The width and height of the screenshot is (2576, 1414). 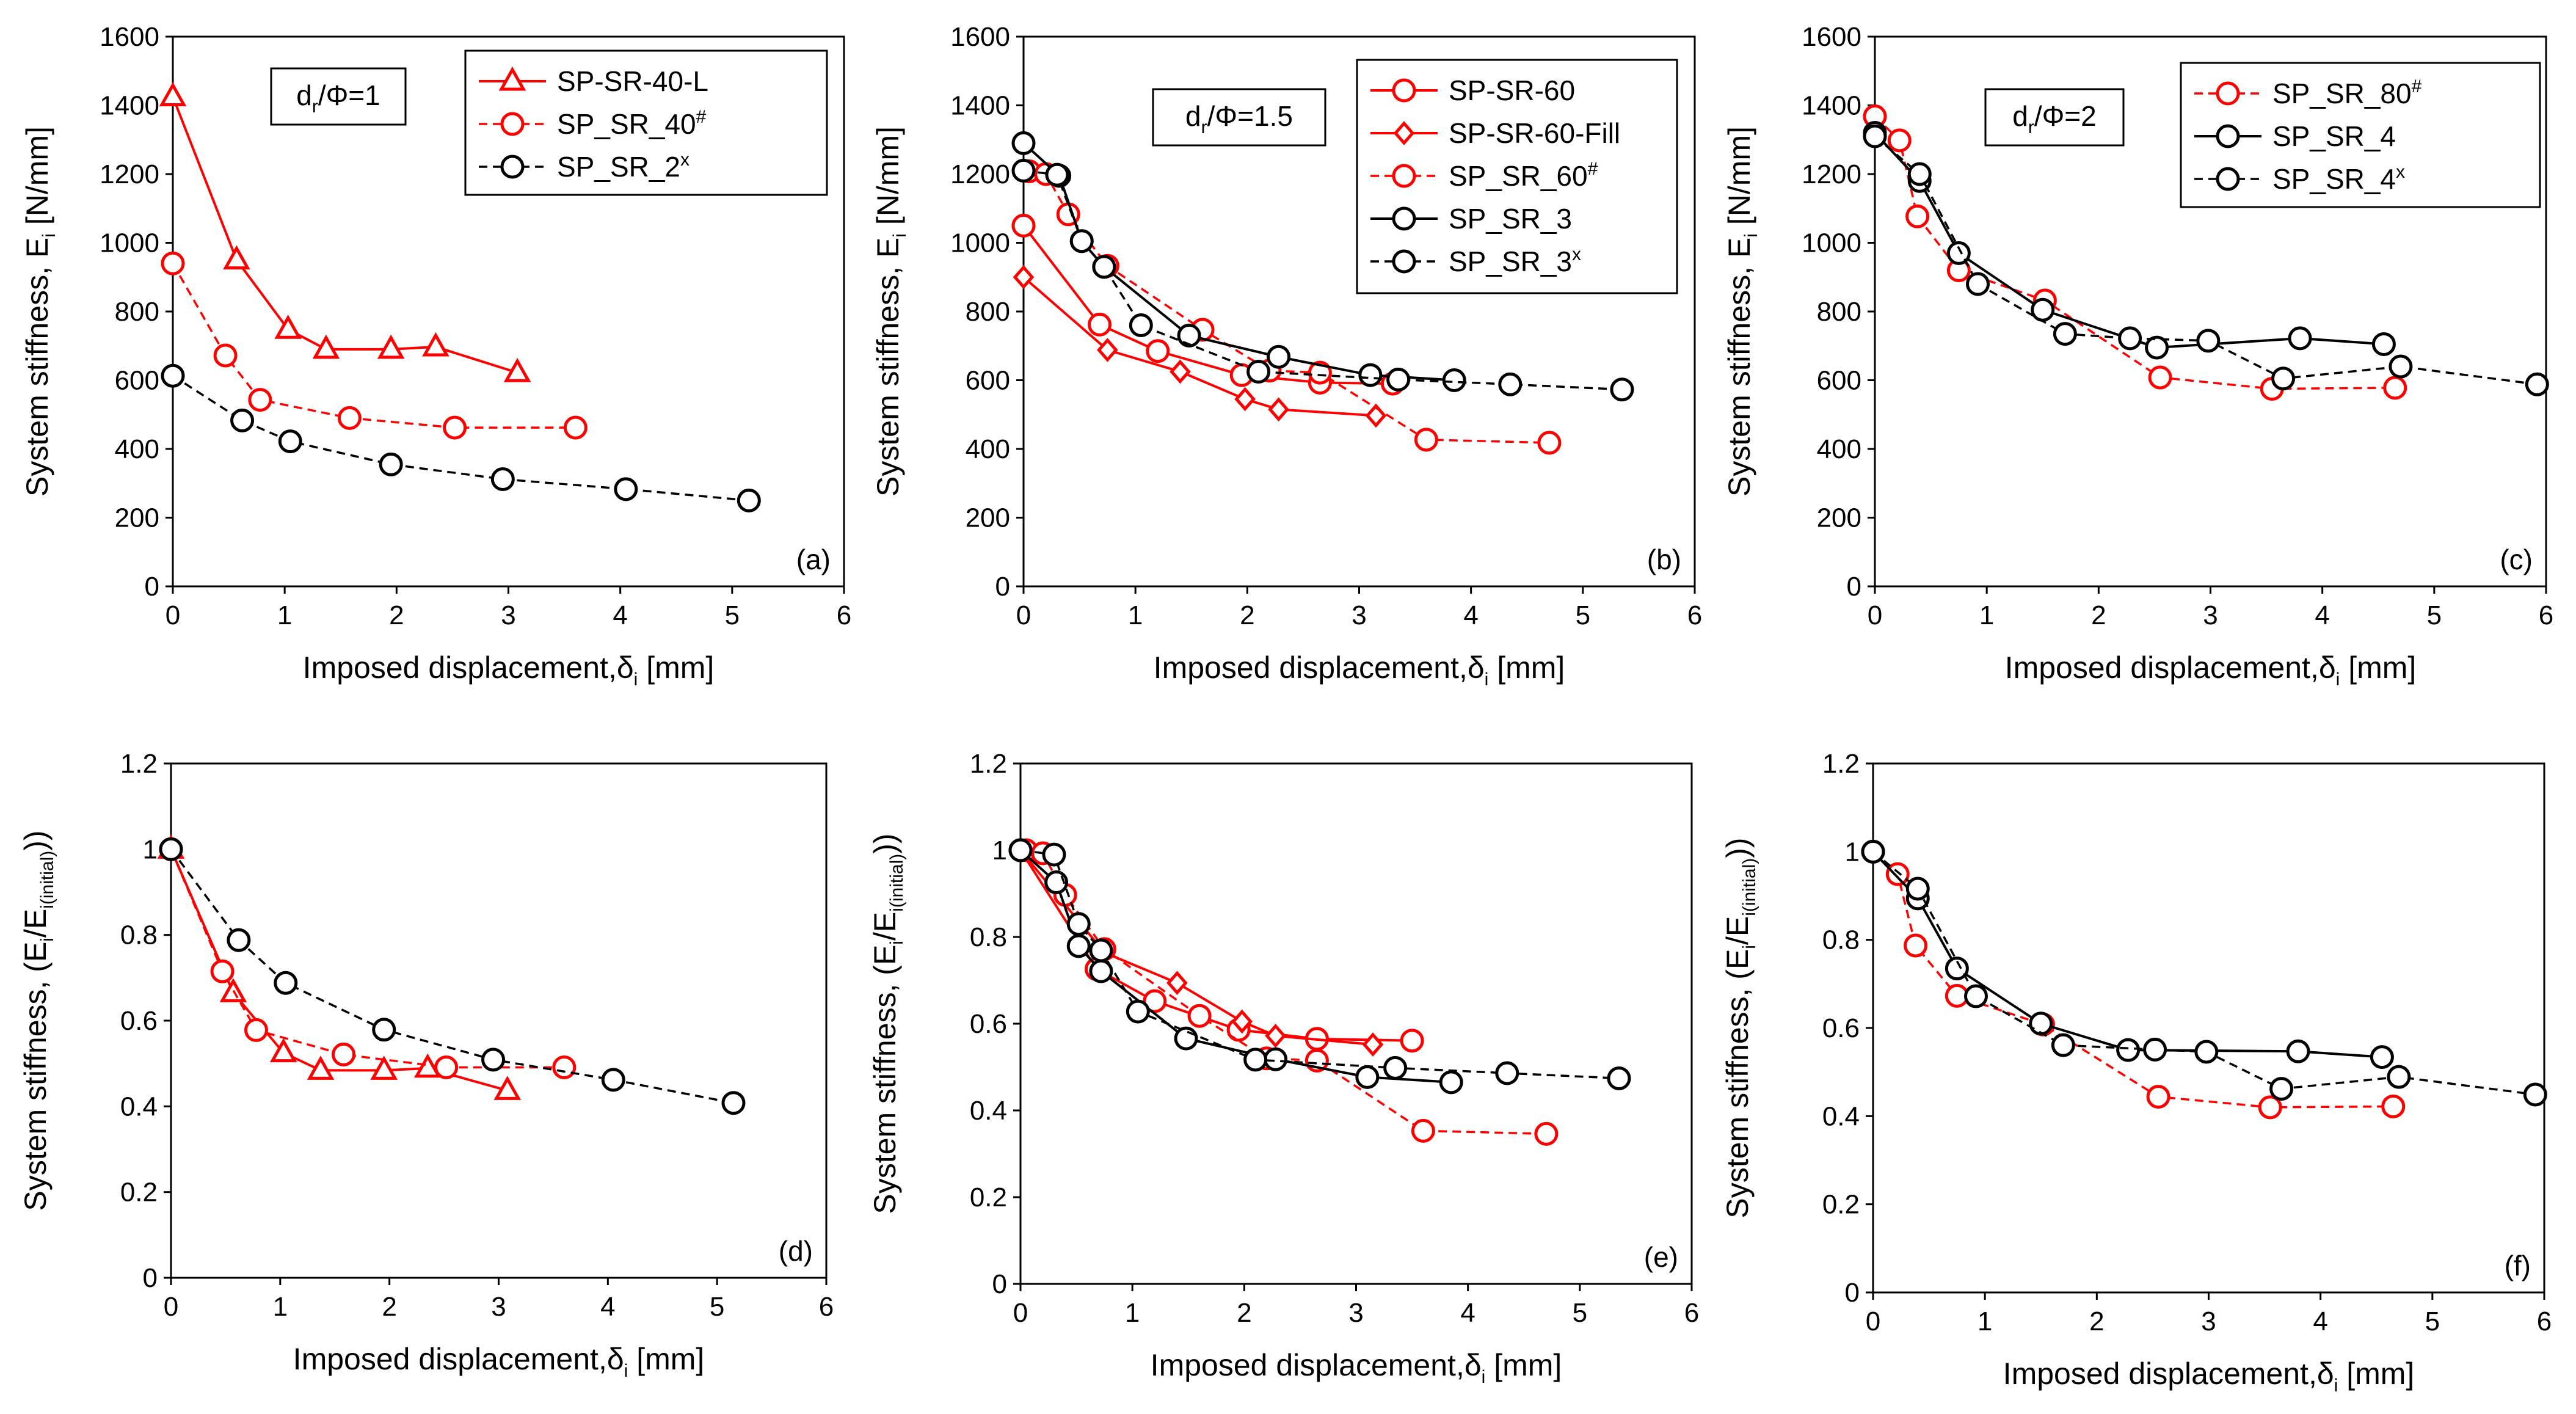 I want to click on x-axis-label: Imposed displacement,δi [mm], so click(x=509, y=670).